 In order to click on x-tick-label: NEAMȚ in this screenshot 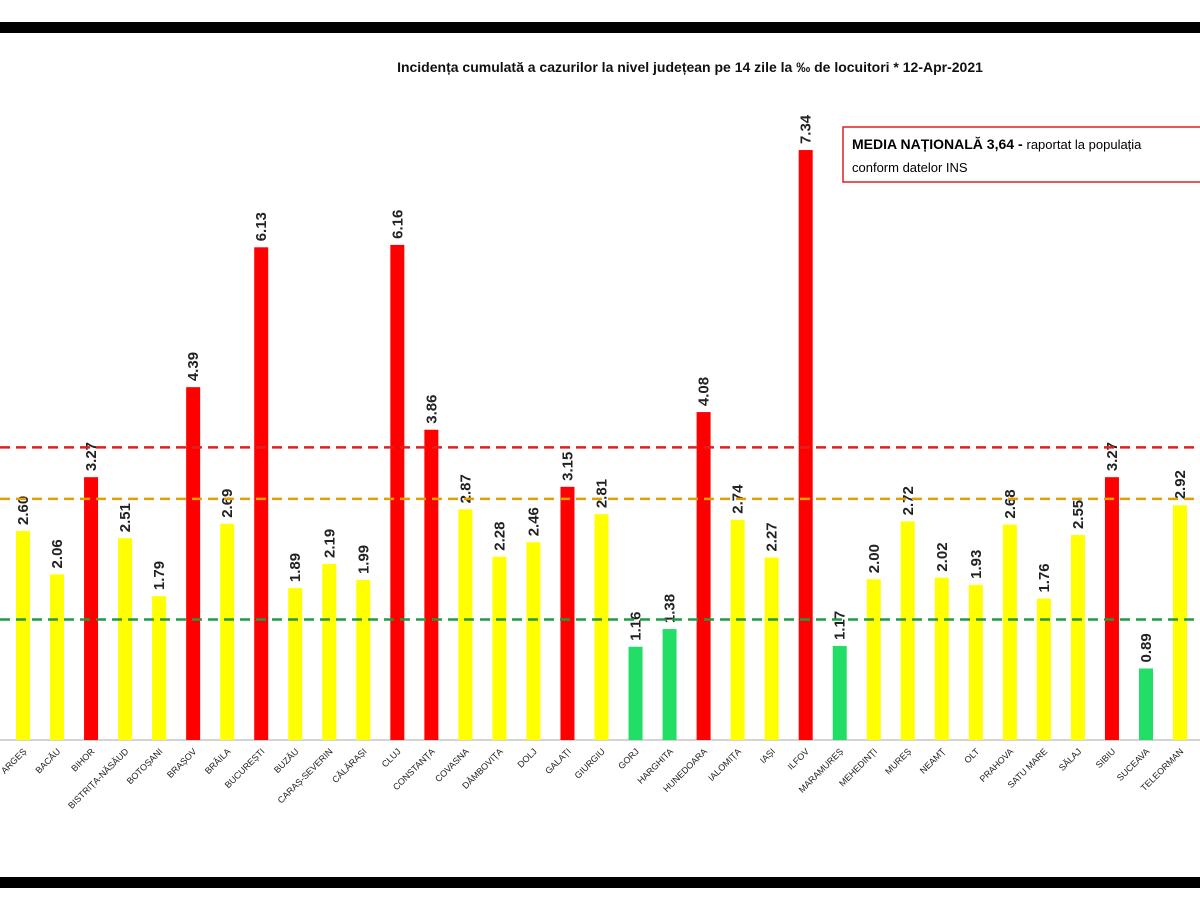, I will do `click(933, 761)`.